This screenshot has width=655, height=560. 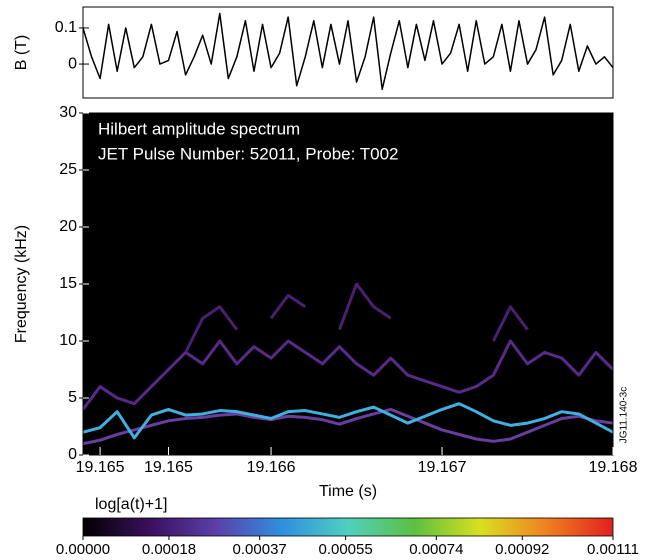 I want to click on colorbar-tick-label: 0.00037, so click(x=260, y=549).